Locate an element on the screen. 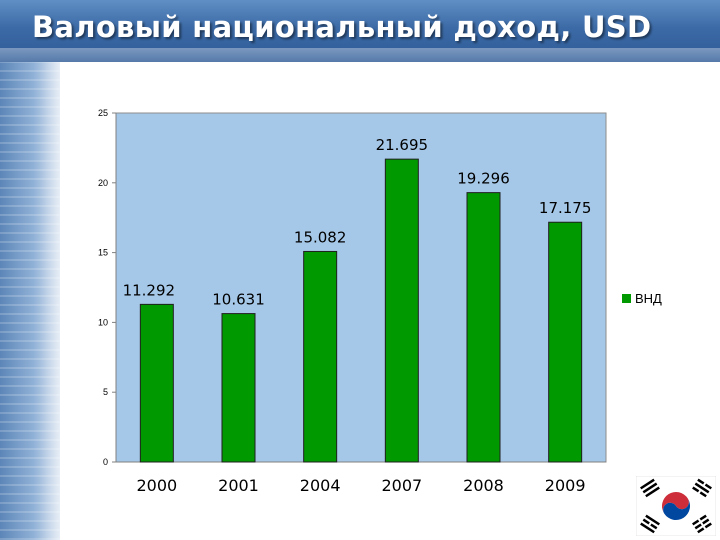 The image size is (720, 540). bar-2004 is located at coordinates (320, 356).